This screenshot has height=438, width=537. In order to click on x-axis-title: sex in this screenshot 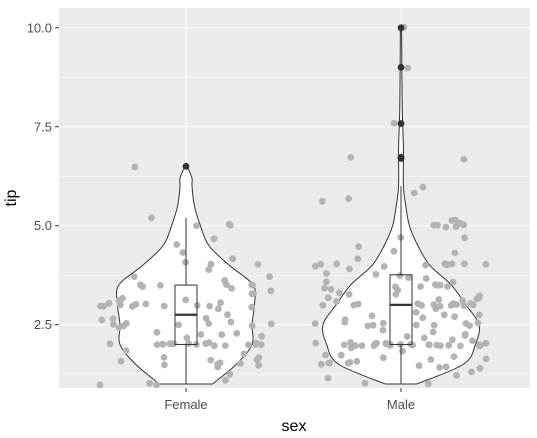, I will do `click(294, 426)`.